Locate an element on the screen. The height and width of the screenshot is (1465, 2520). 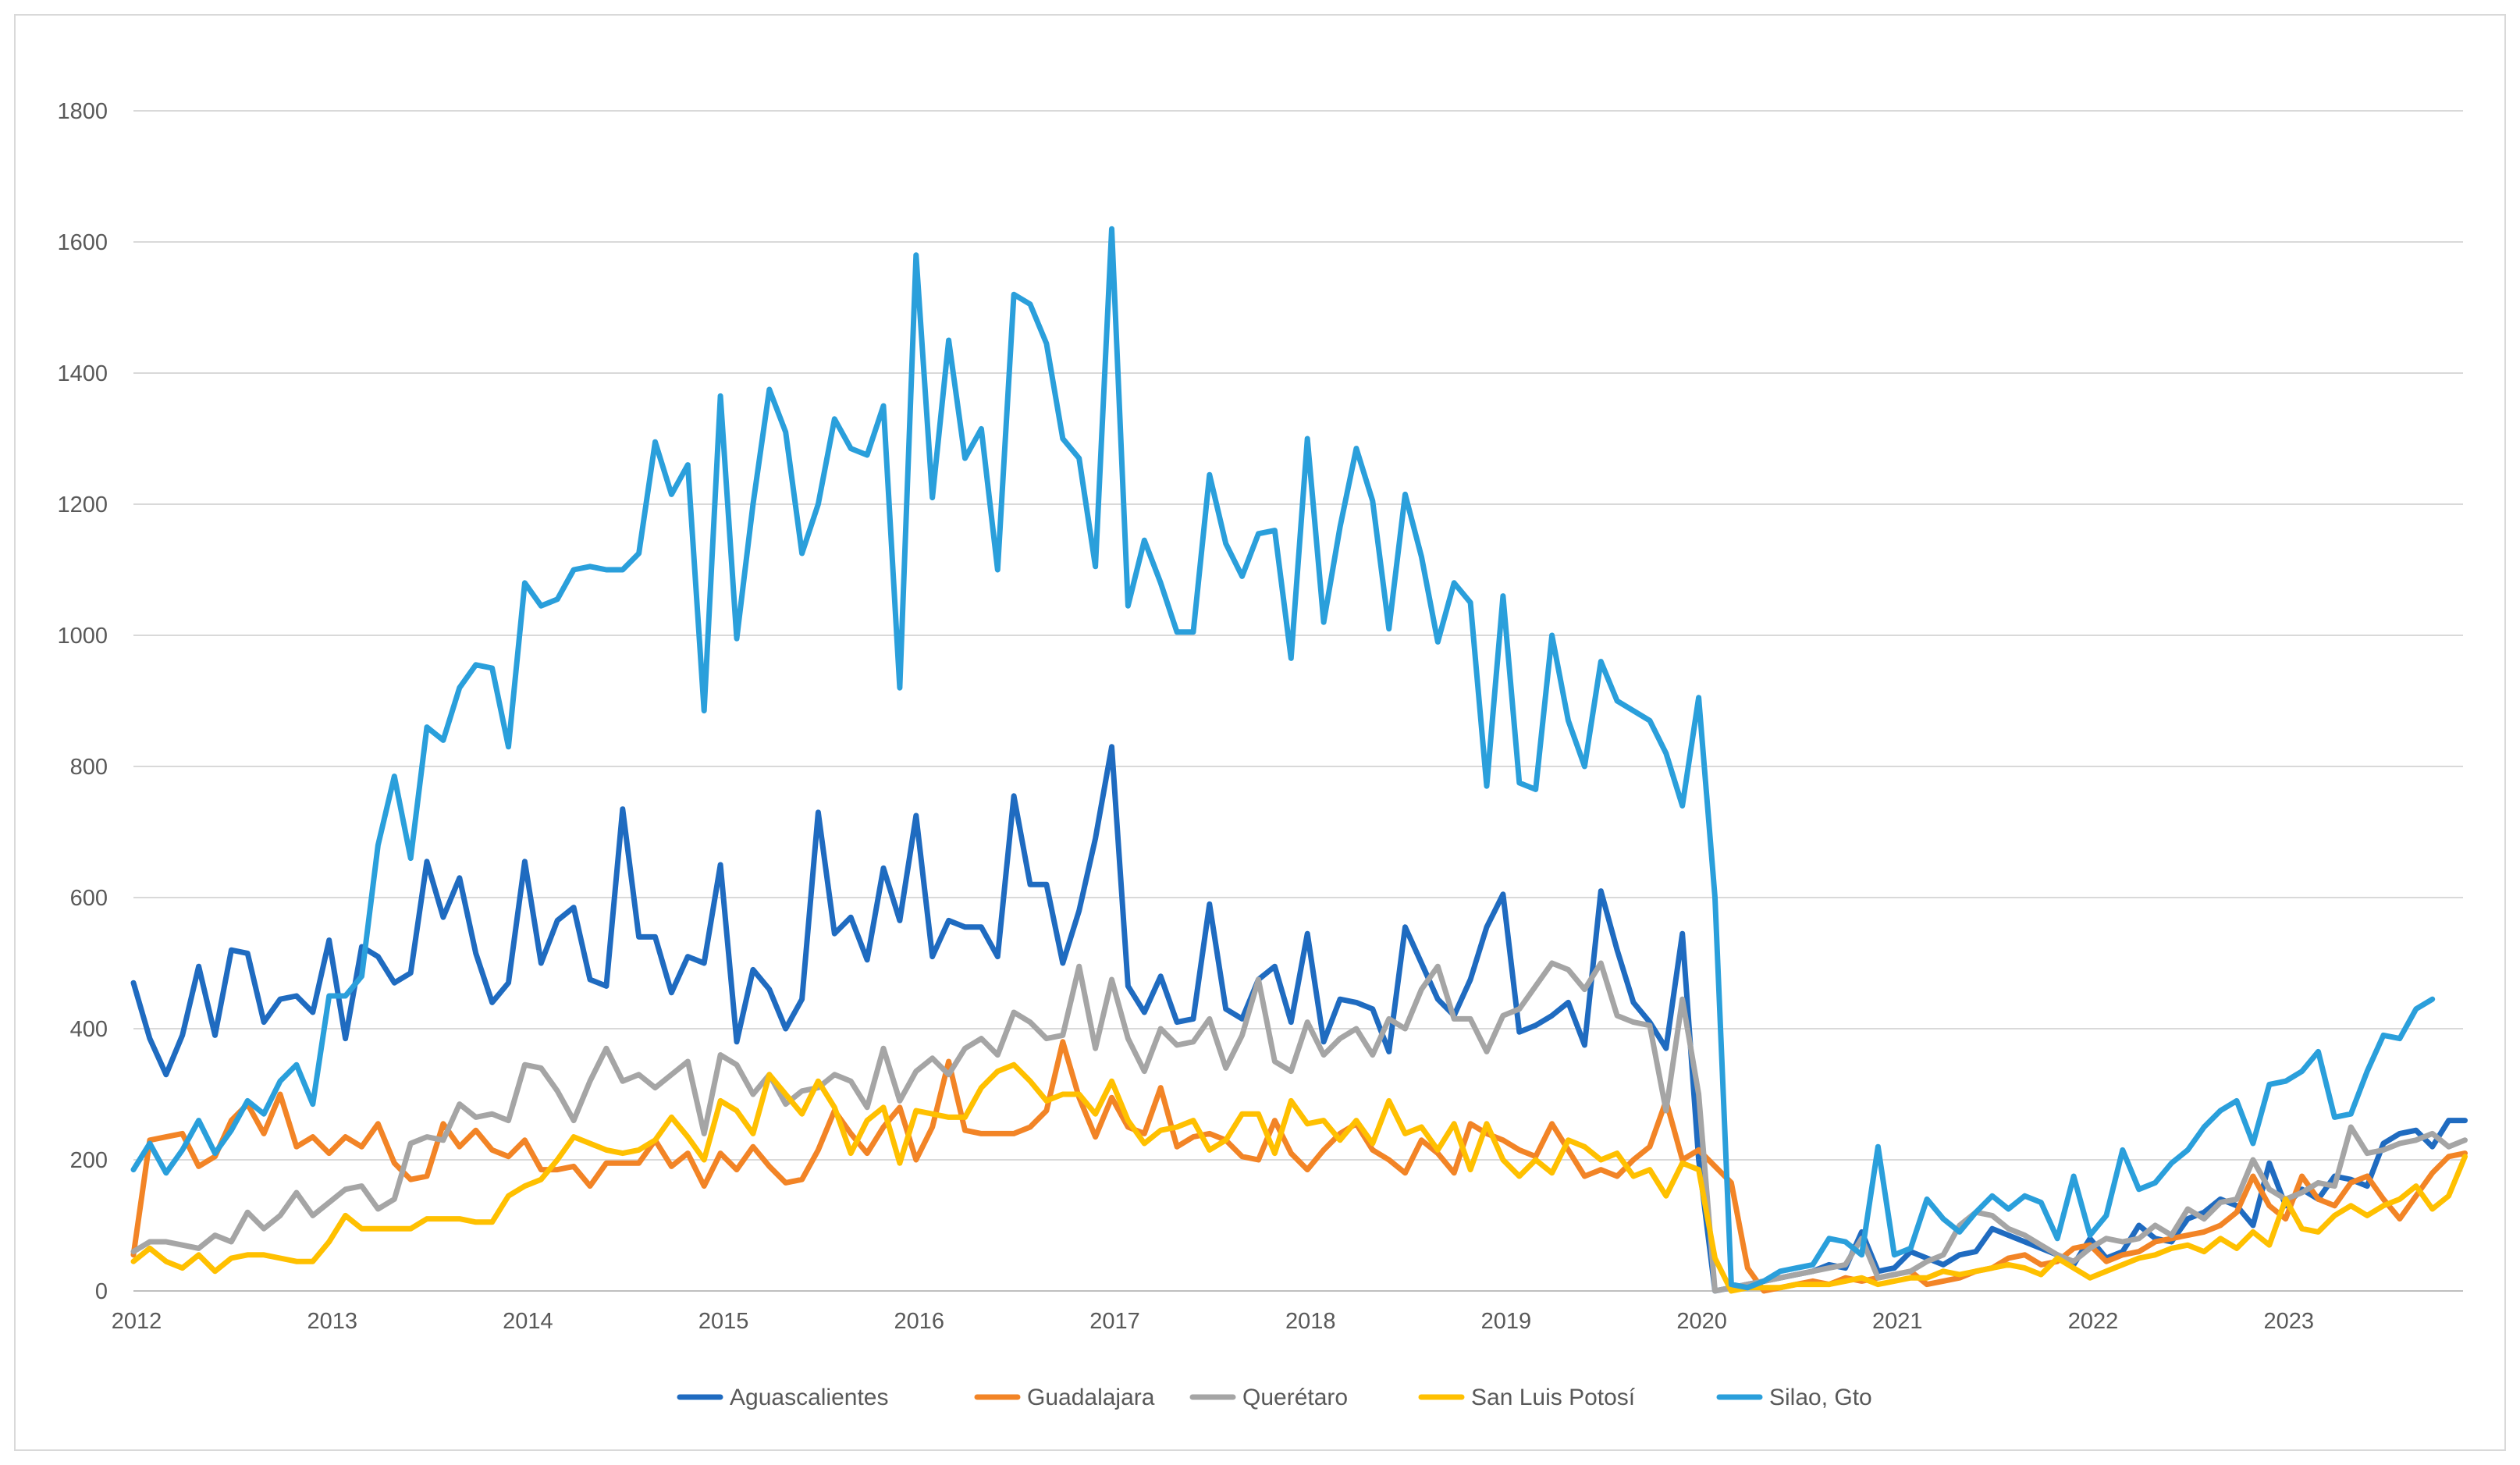
x-tick-label: 2022 is located at coordinates (2094, 1322).